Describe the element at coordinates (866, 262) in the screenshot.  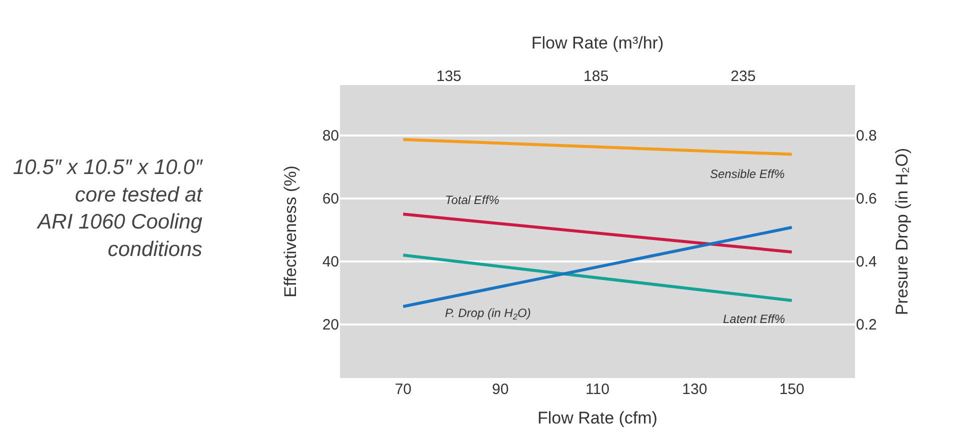
I see `y2-tick-label: 0.4` at that location.